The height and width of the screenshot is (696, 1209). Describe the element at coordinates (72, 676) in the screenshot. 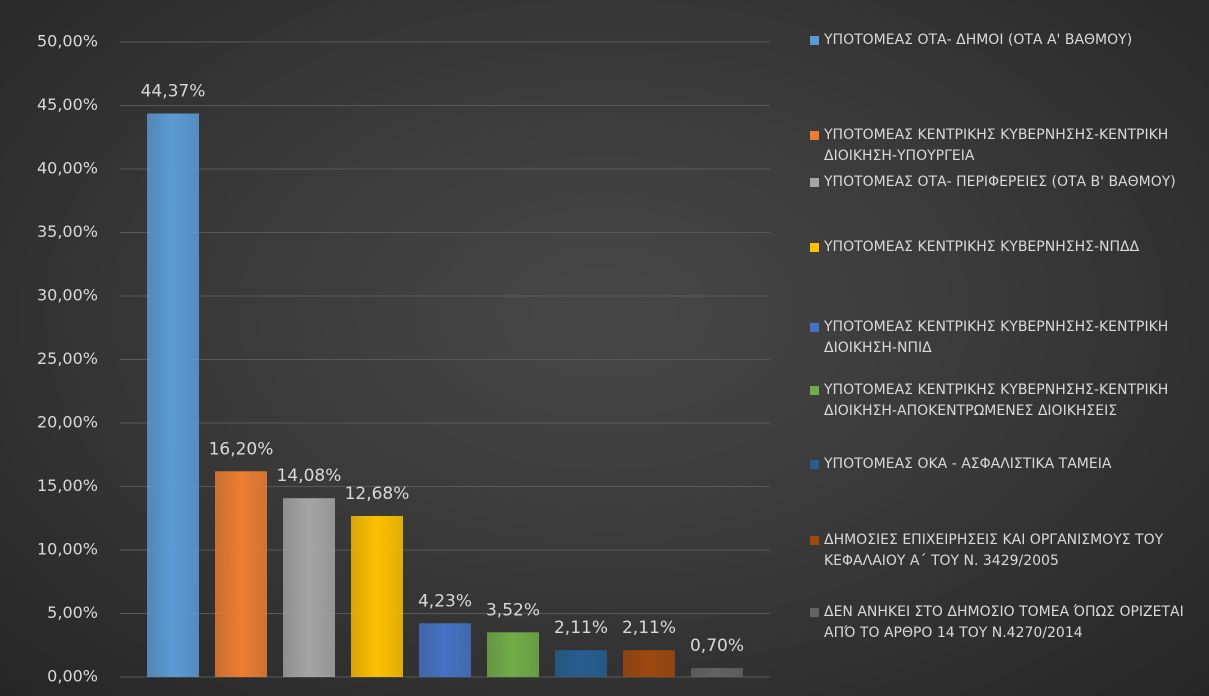

I see `y-tick-label: 0,00%` at that location.